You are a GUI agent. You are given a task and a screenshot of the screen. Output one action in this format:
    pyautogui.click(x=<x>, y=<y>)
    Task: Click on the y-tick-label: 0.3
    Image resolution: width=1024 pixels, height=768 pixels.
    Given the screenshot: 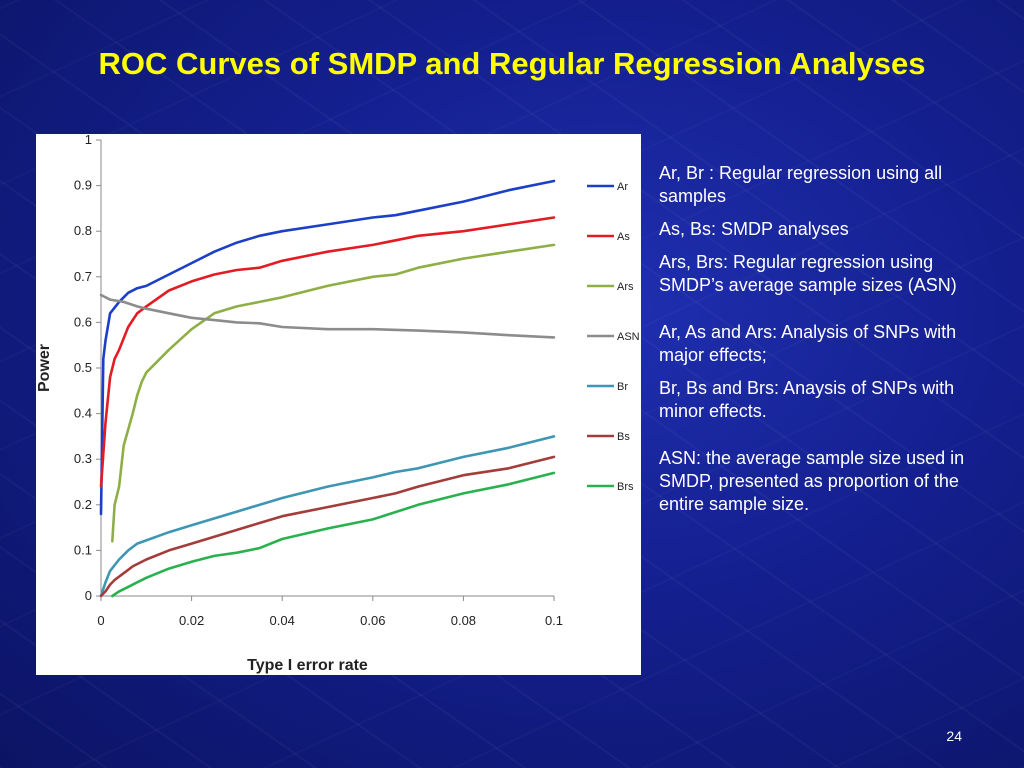 What is the action you would take?
    pyautogui.click(x=83, y=458)
    